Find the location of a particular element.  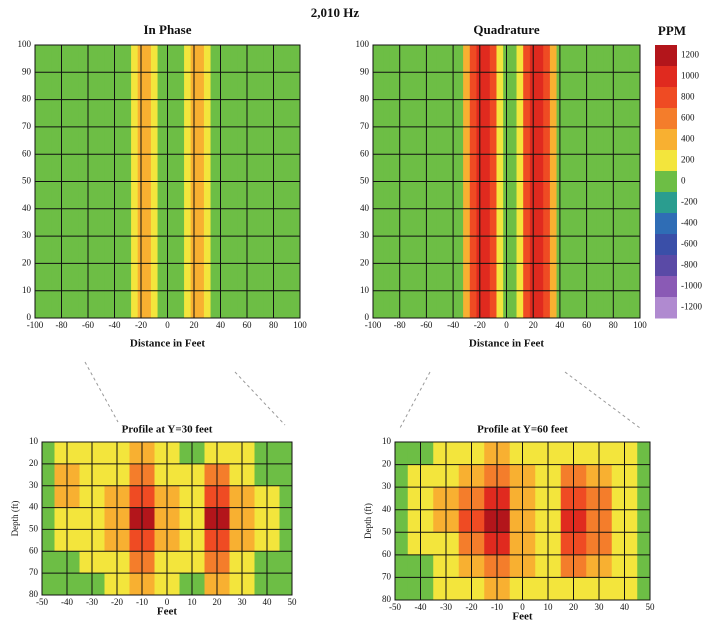

y-tick-label: 90 is located at coordinates (27, 71).